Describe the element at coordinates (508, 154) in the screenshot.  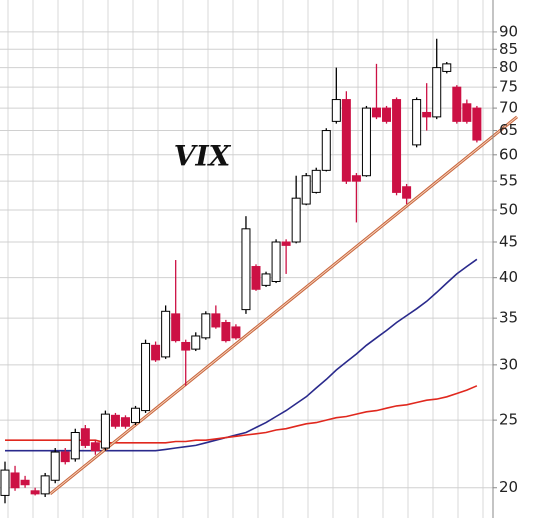
I see `y-tick-label: 60` at that location.